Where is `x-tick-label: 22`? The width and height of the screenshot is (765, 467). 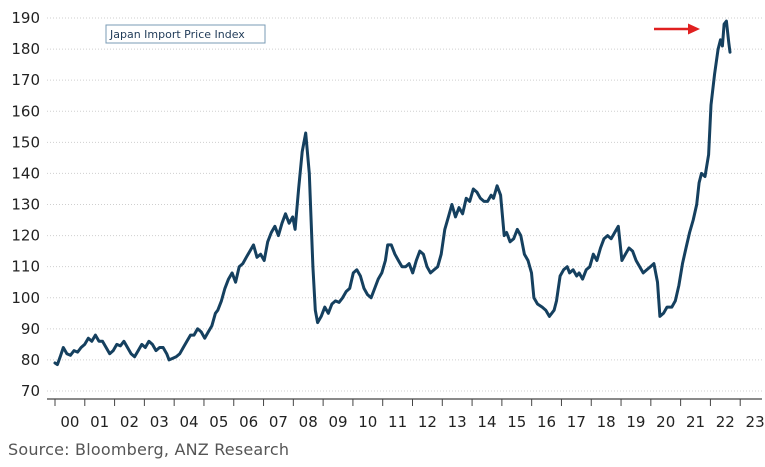 x-tick-label: 22 is located at coordinates (725, 422).